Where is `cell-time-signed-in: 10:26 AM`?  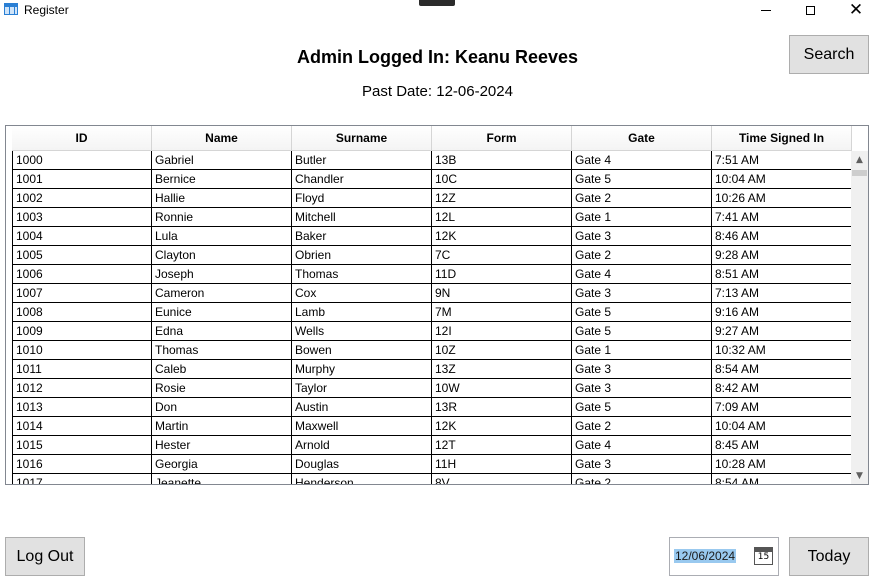
cell-time-signed-in: 10:26 AM is located at coordinates (782, 198).